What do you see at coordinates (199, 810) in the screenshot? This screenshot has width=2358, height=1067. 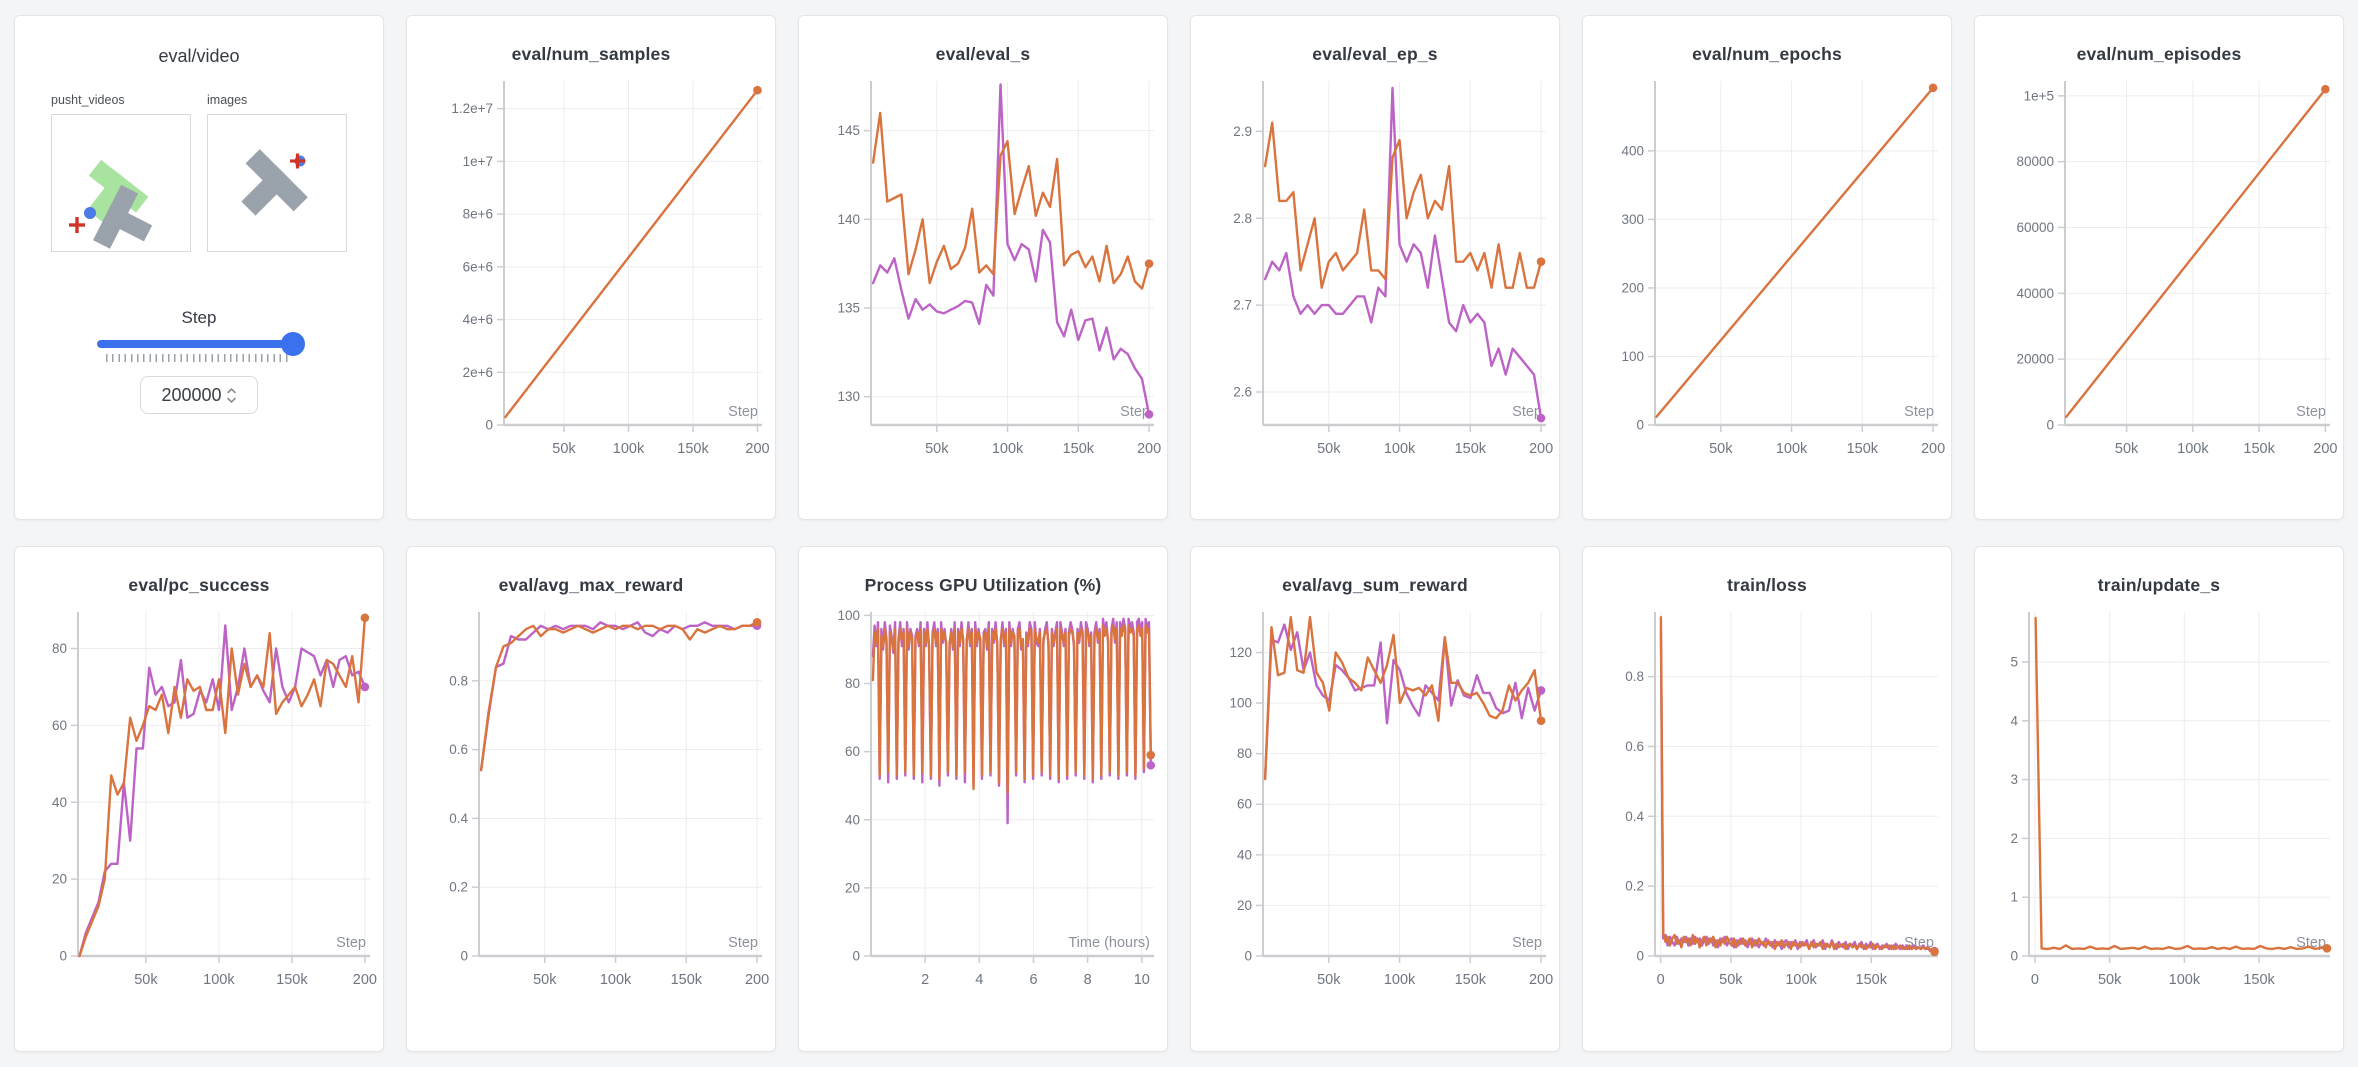 I see `chart-canvas: 0 20 40 60 80 50k 100k 150k 200 Step` at bounding box center [199, 810].